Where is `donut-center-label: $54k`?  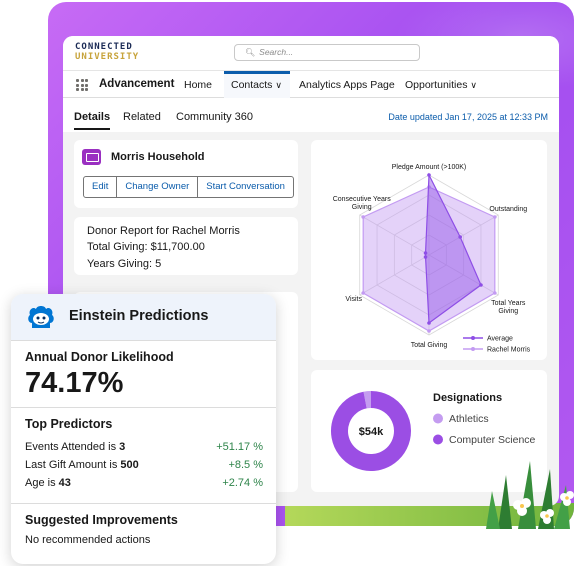
donut-center-label: $54k is located at coordinates (371, 432).